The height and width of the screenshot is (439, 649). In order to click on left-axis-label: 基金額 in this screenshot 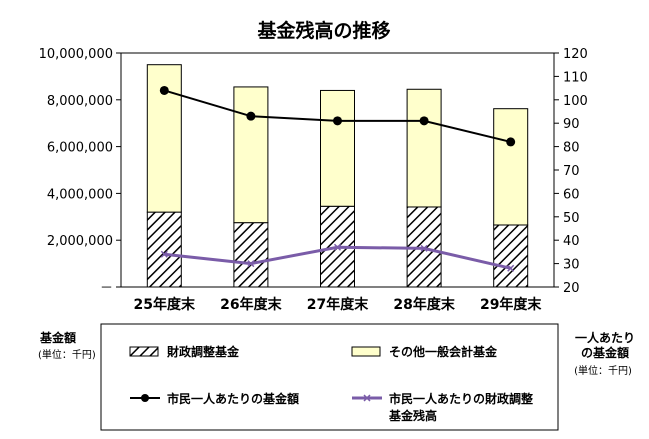, I will do `click(57, 337)`.